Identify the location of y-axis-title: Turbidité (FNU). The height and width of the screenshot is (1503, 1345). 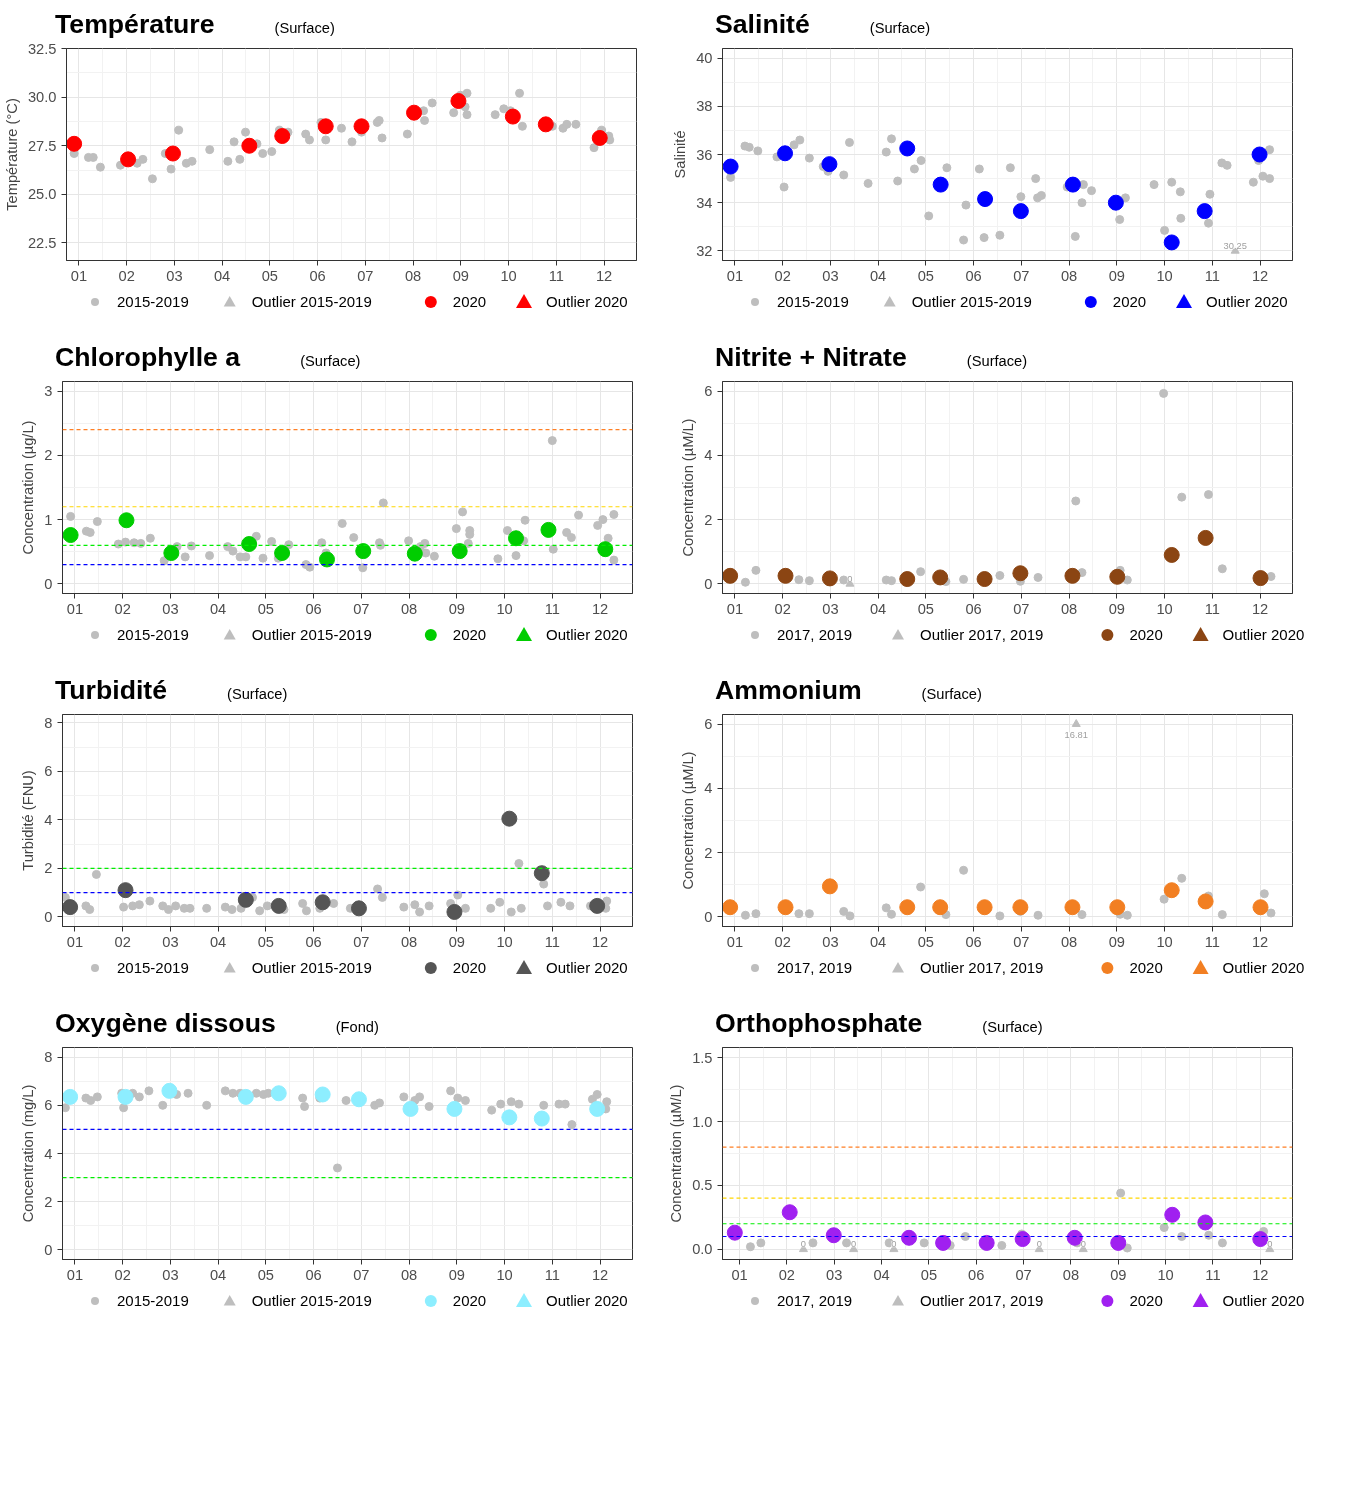
(28, 820).